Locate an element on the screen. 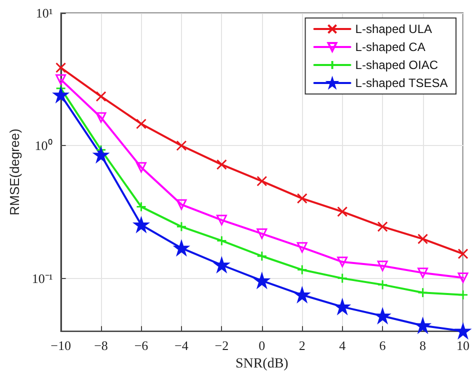 This screenshot has width=474, height=376. legend-label: L-shaped ULA is located at coordinates (393, 29).